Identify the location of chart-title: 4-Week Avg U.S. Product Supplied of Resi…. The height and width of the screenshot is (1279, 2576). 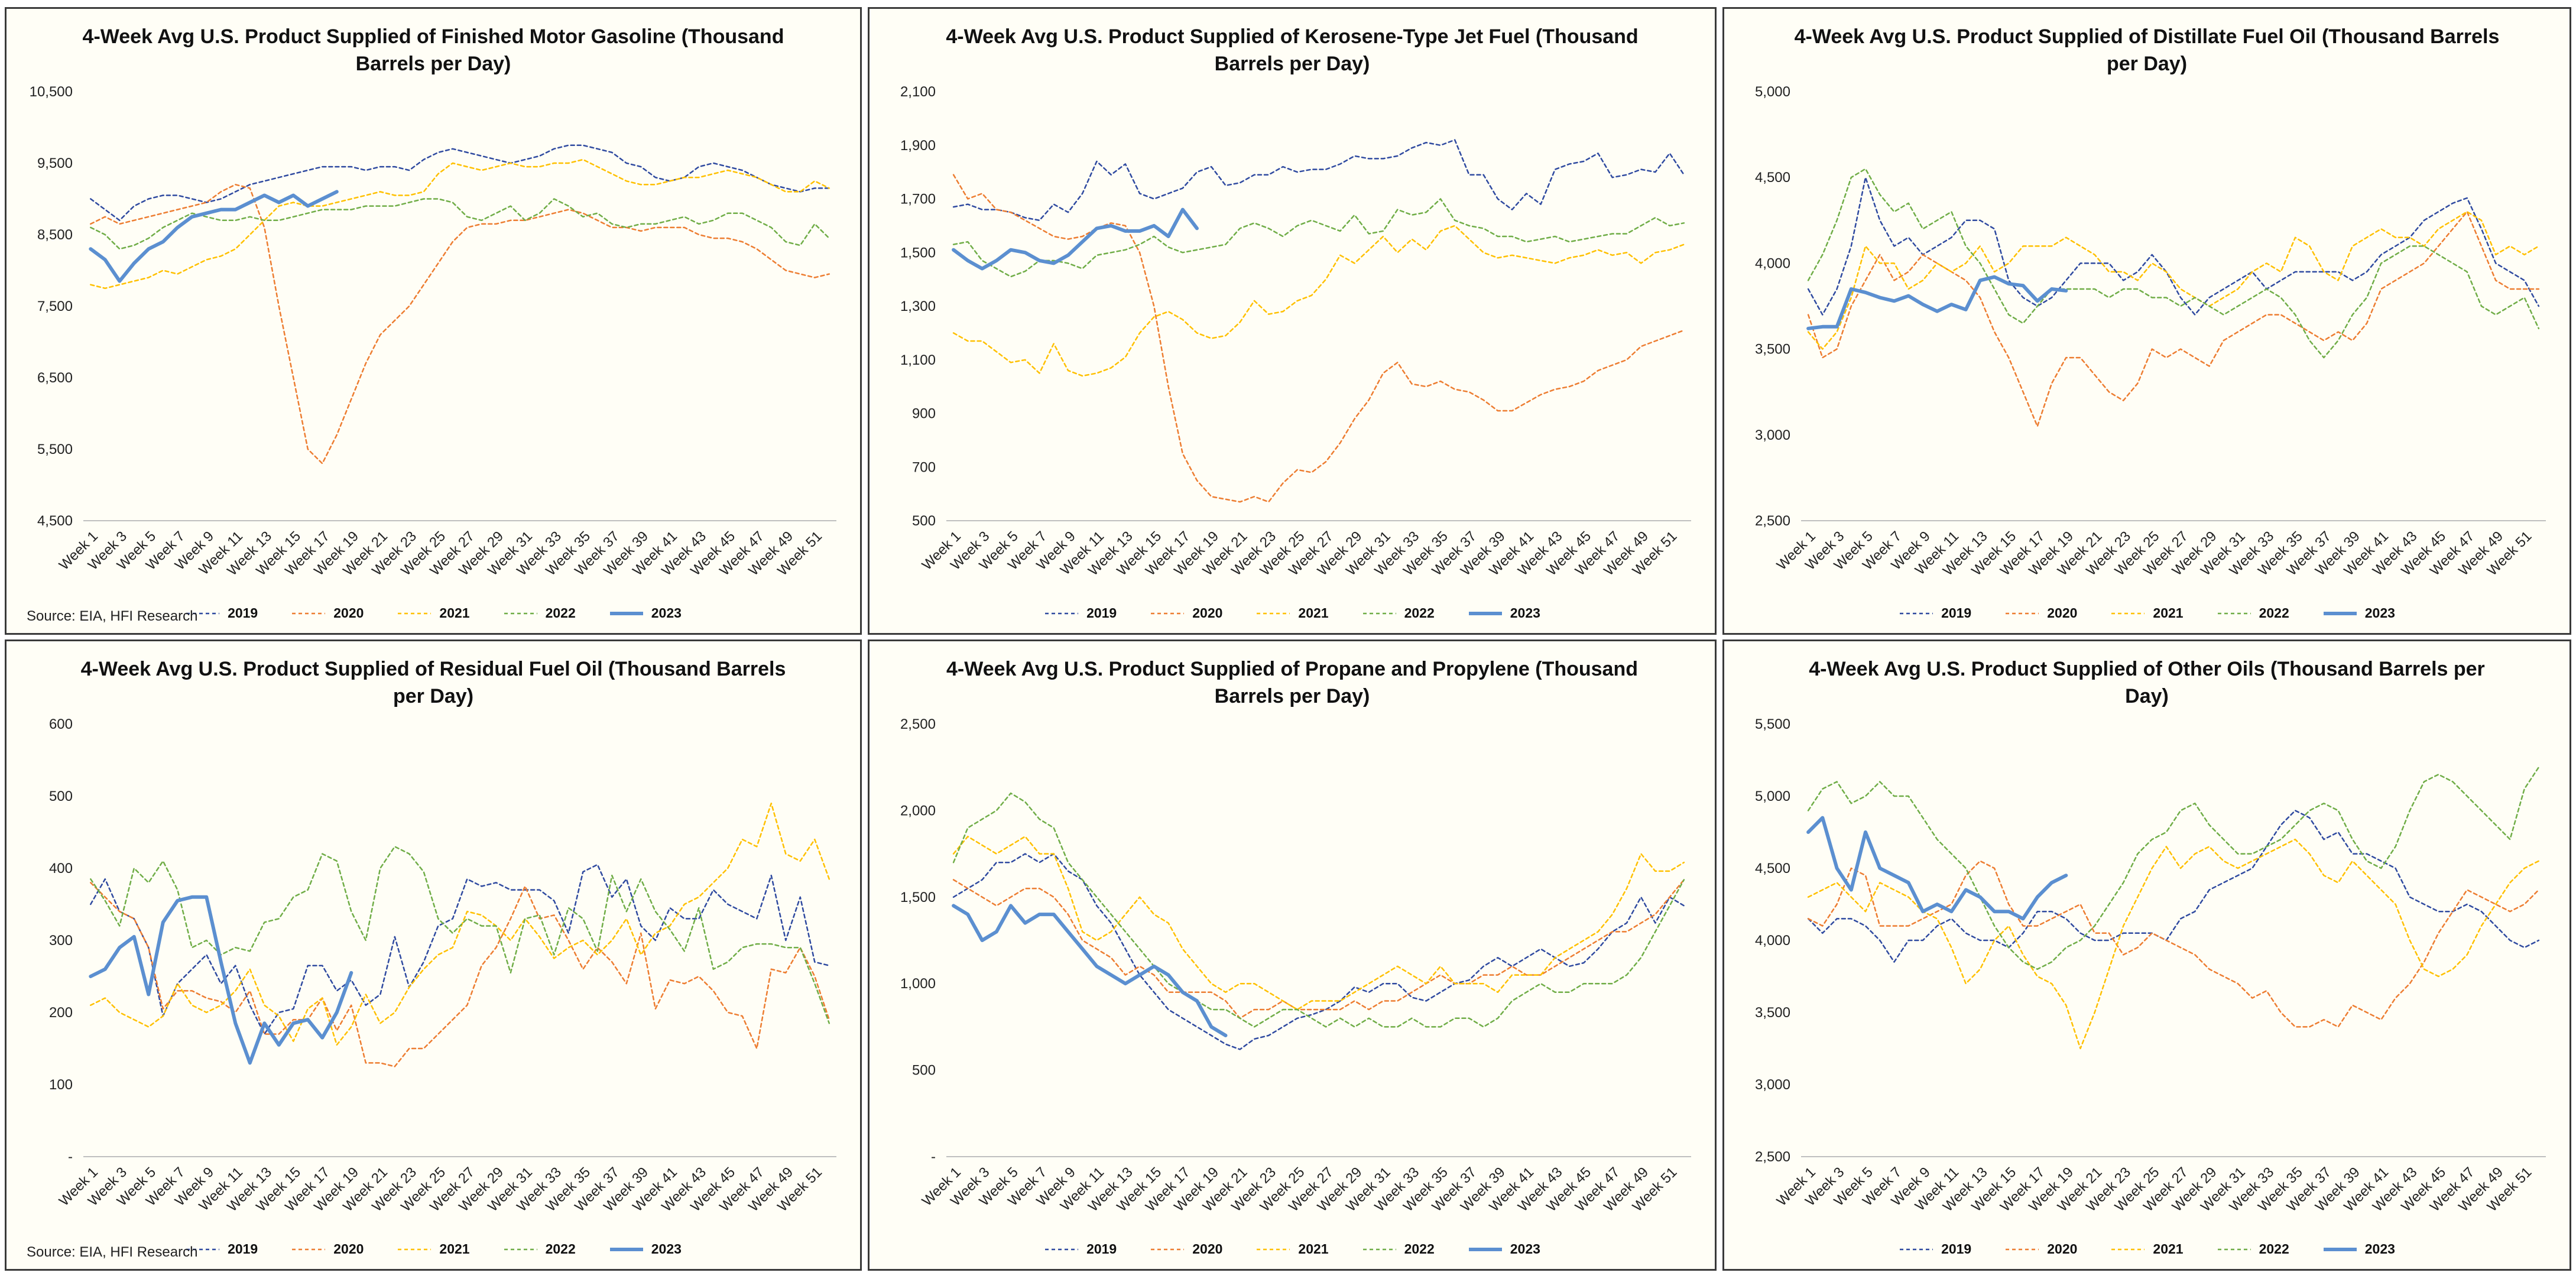
(433, 682).